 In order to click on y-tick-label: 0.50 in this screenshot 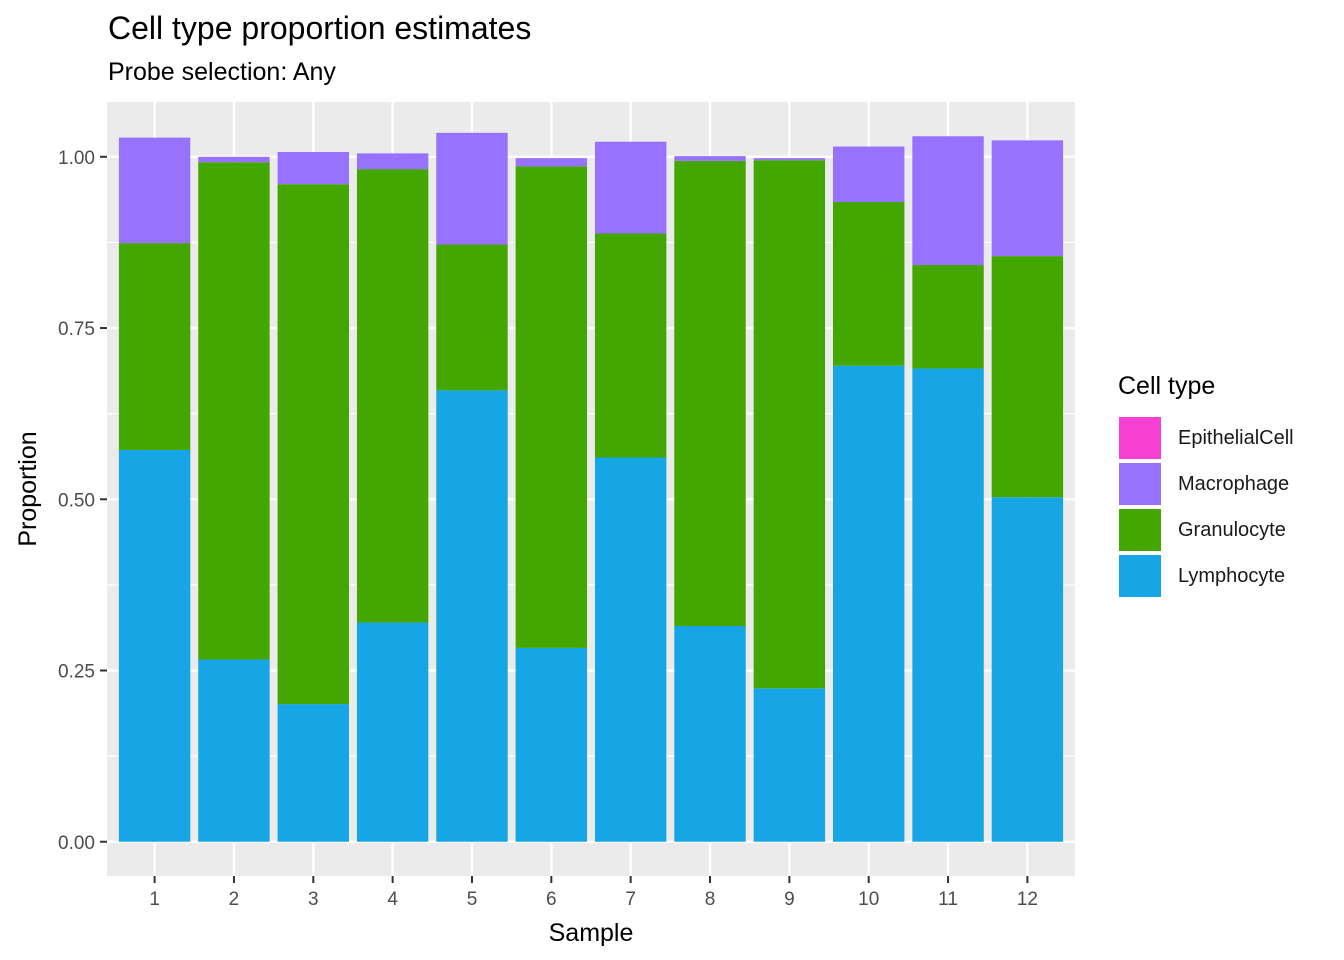, I will do `click(76, 500)`.